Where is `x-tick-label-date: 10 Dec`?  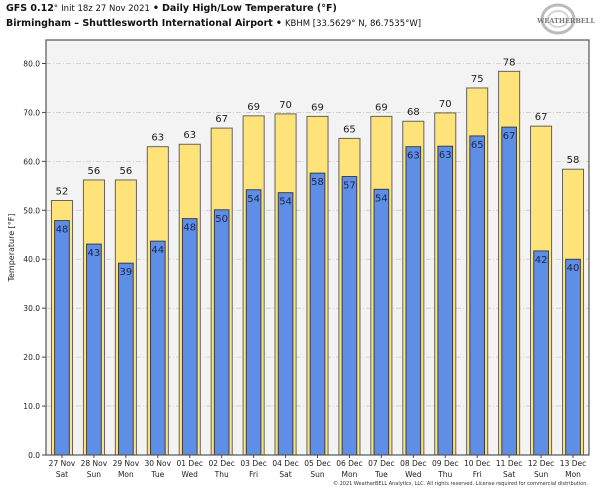
x-tick-label-date: 10 Dec is located at coordinates (477, 463).